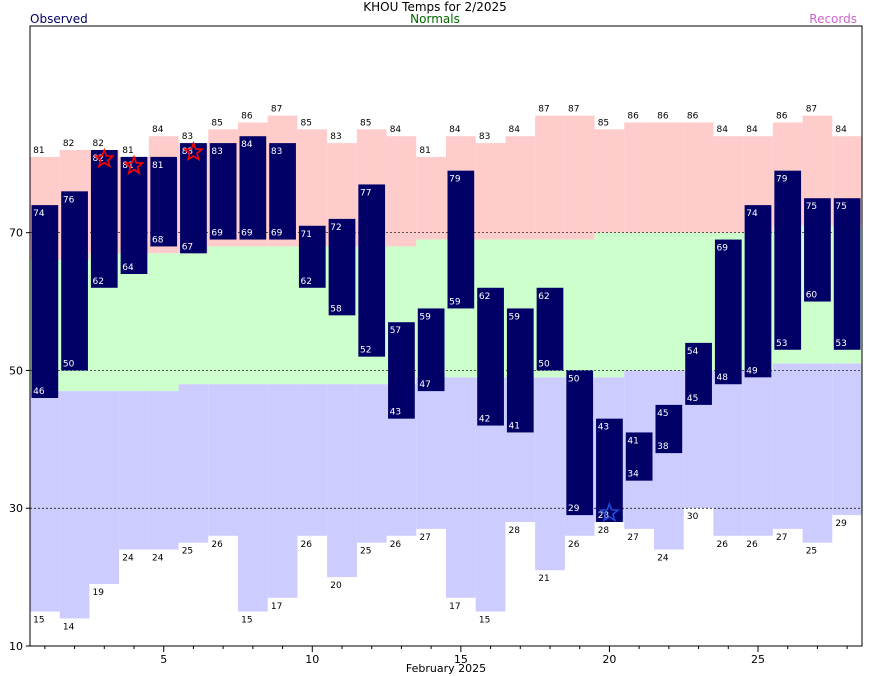 The image size is (870, 676). What do you see at coordinates (39, 214) in the screenshot?
I see `observed-high-label: 74` at bounding box center [39, 214].